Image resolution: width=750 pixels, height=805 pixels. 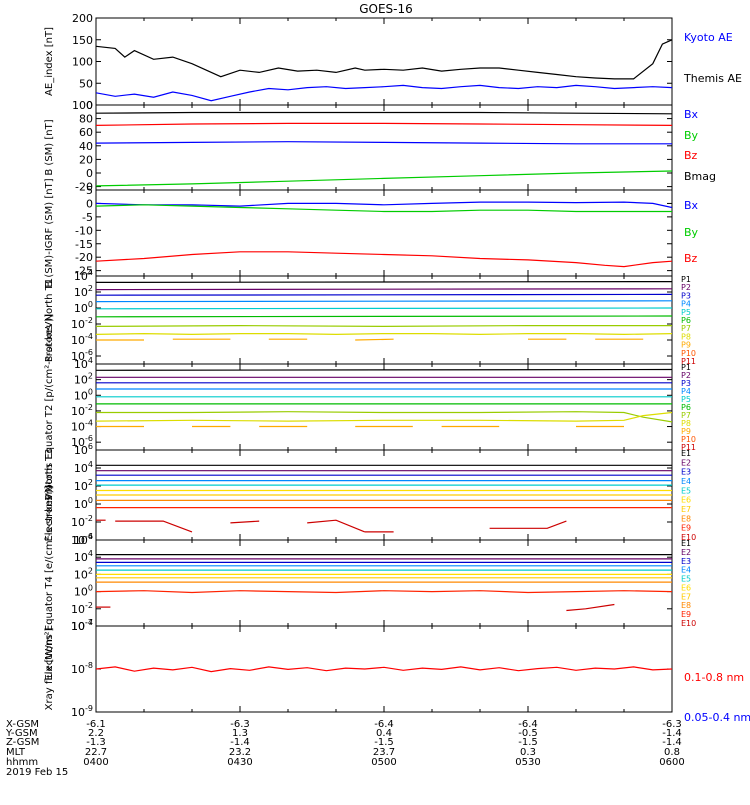 What do you see at coordinates (82, 668) in the screenshot?
I see `y-tick-label: 10⁻⁸` at bounding box center [82, 668].